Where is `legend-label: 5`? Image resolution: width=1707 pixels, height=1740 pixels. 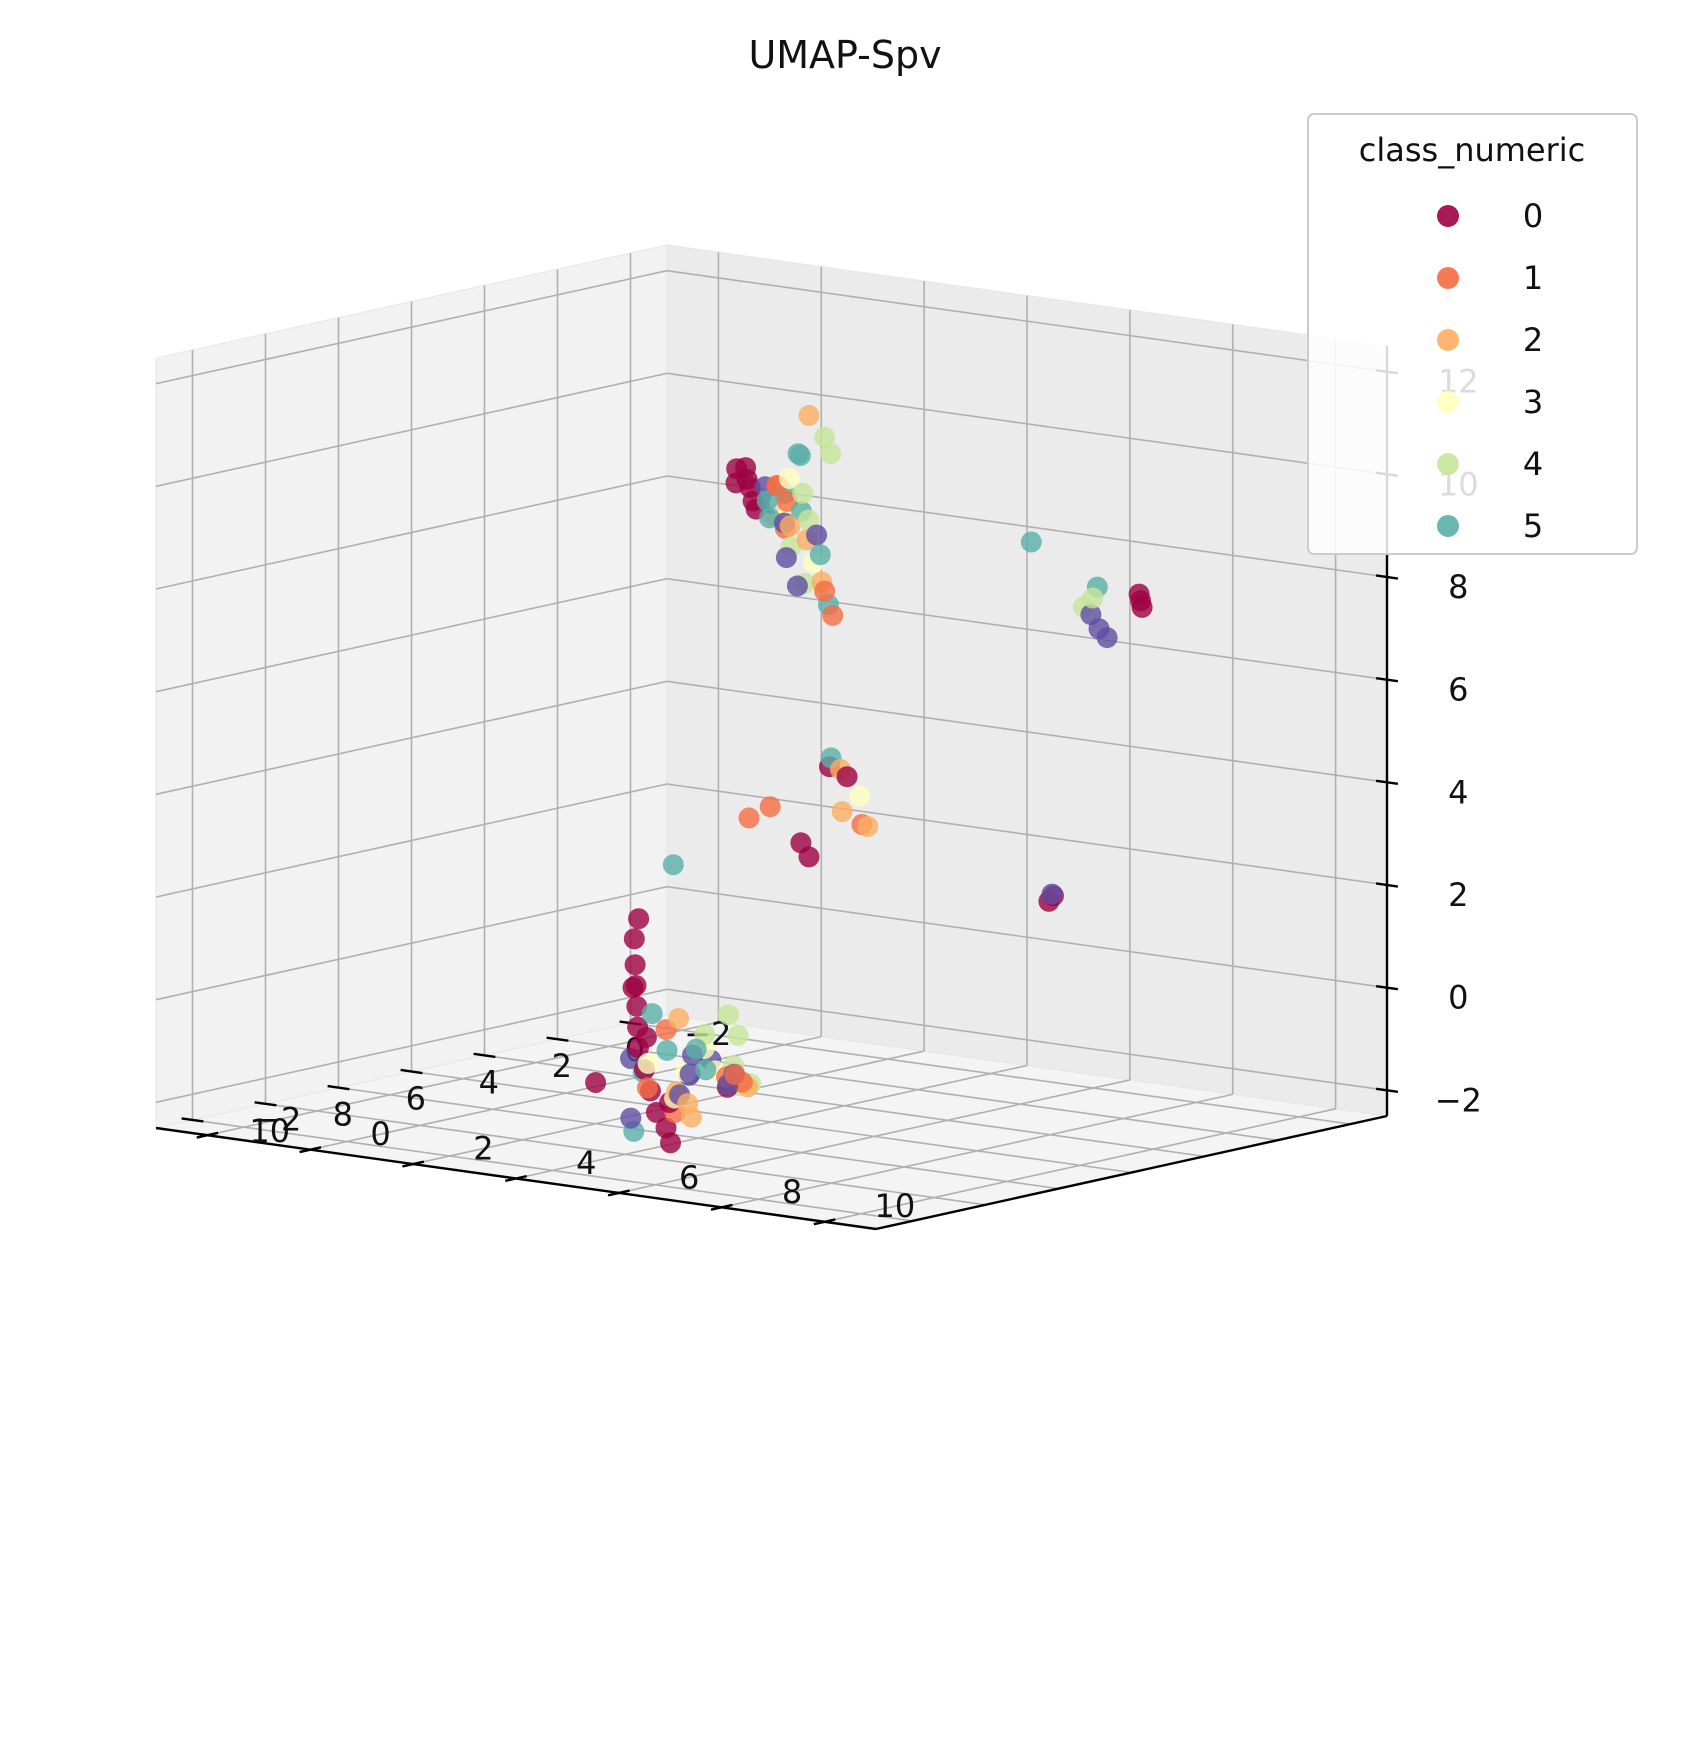 legend-label: 5 is located at coordinates (1533, 526).